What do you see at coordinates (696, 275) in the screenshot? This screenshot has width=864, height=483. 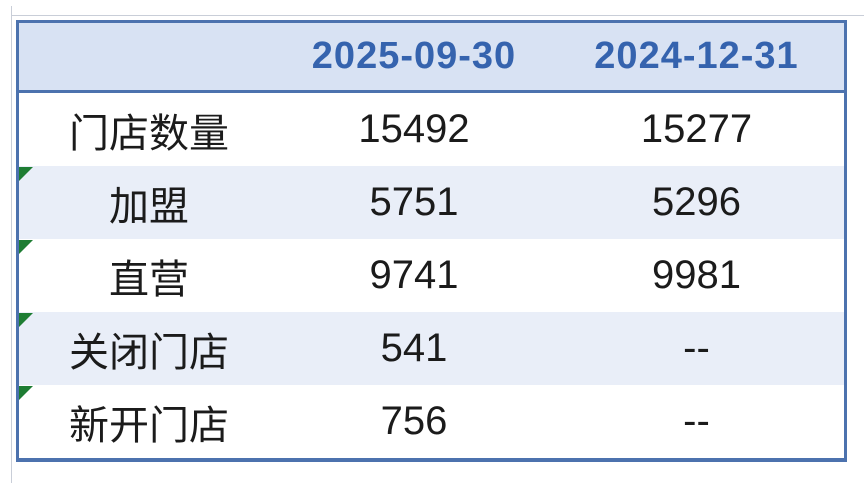 I see `row-value: 9981` at bounding box center [696, 275].